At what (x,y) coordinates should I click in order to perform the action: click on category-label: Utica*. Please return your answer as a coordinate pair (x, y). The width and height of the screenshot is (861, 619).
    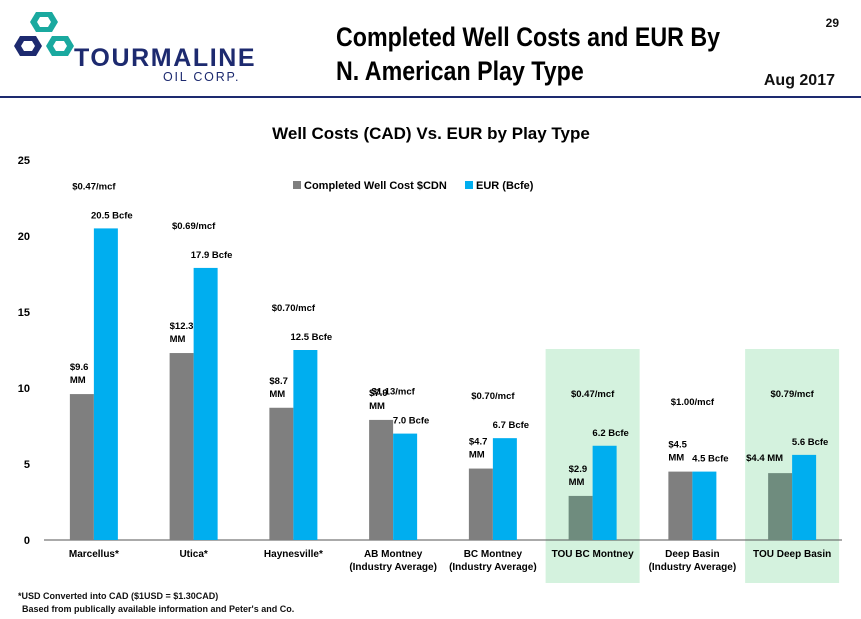
    Looking at the image, I should click on (193, 554).